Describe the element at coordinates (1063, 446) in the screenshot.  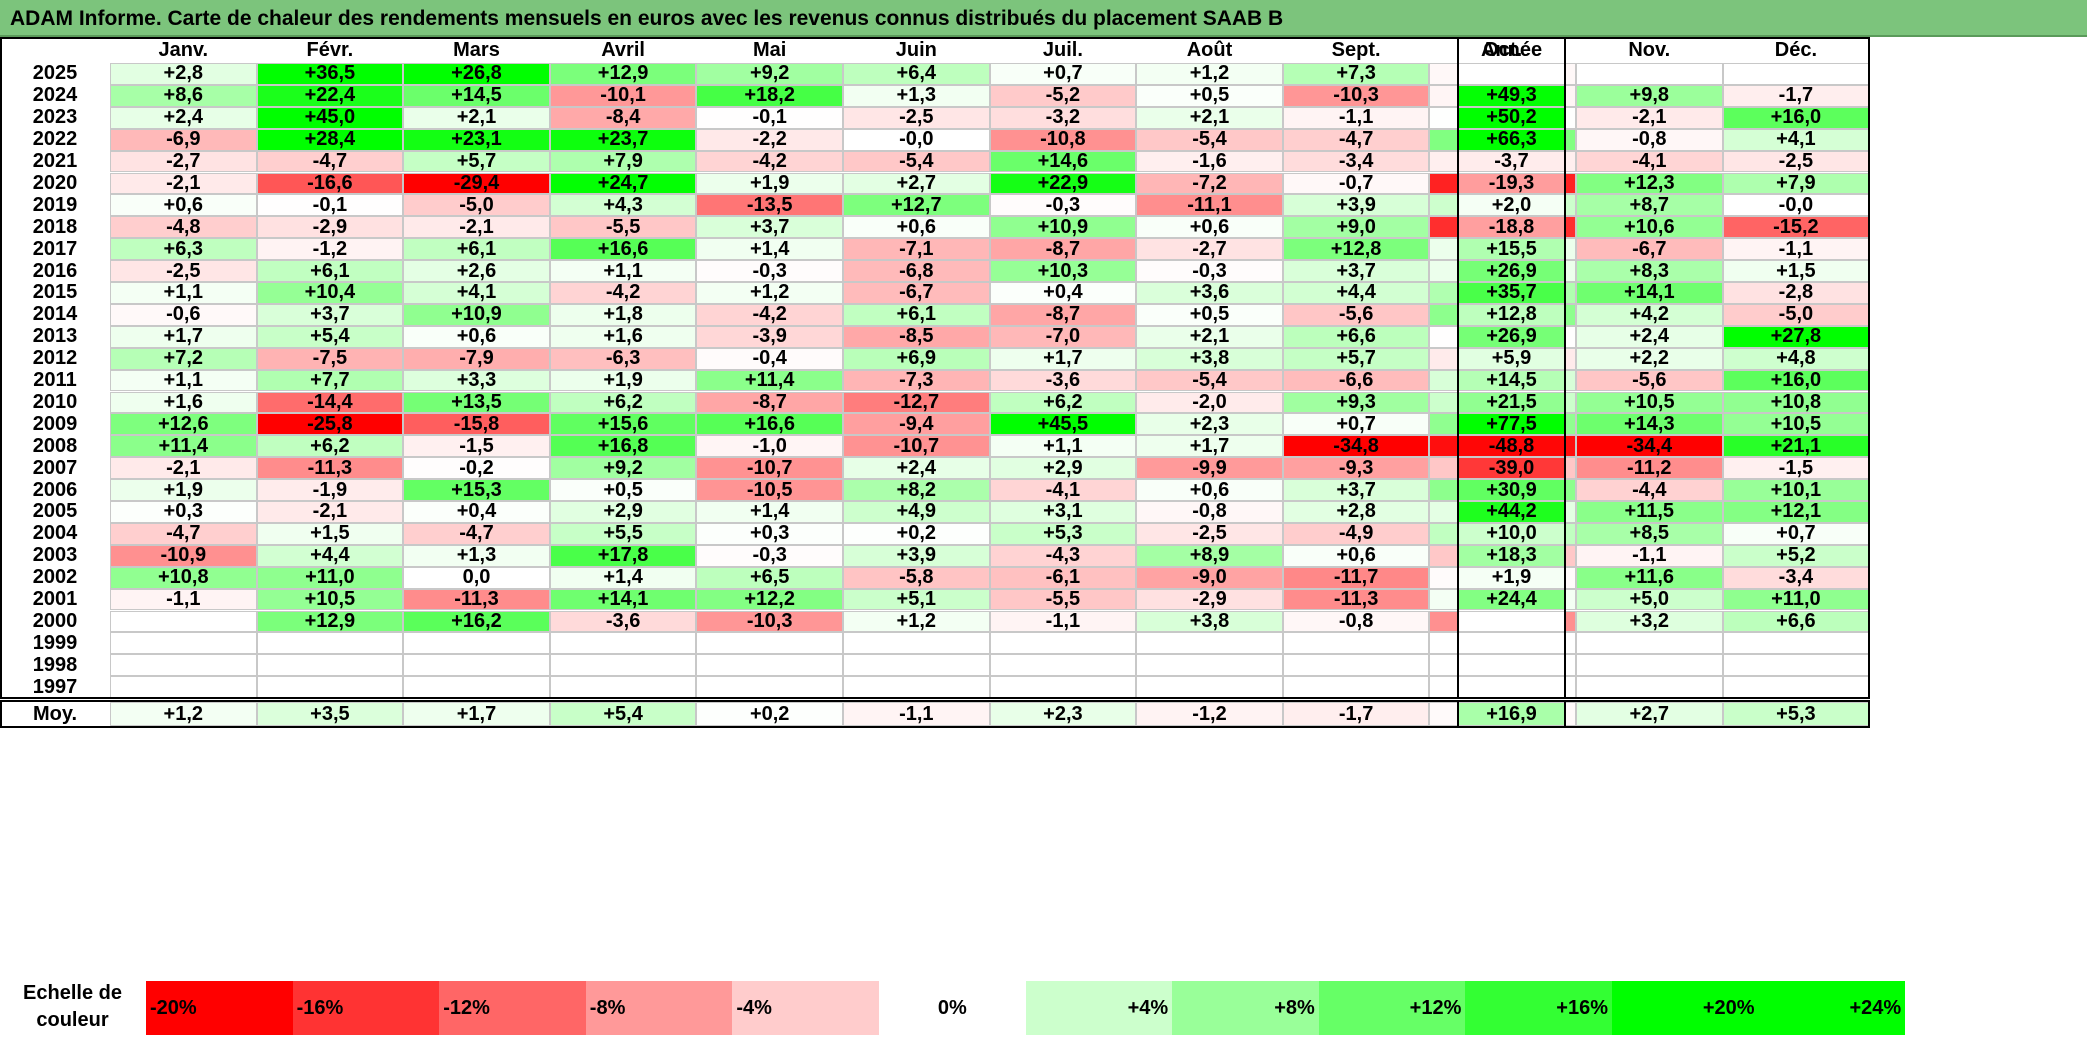
I see `heatmap-cell: +1,1` at that location.